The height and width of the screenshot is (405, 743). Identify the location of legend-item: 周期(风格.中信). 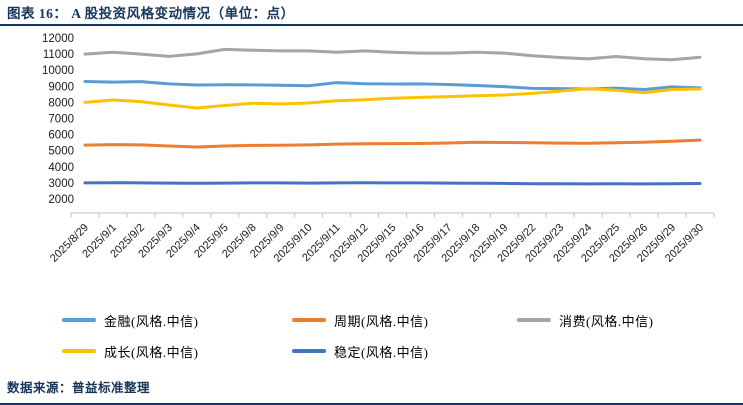
(404, 320).